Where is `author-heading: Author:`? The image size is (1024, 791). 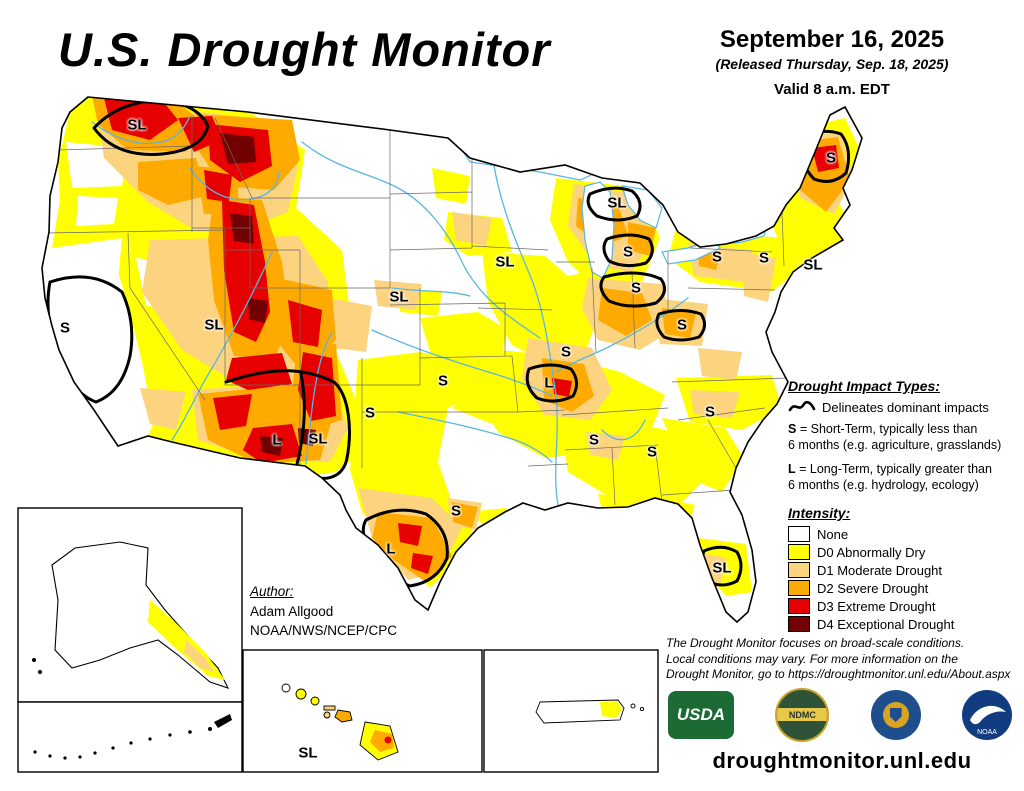 author-heading: Author: is located at coordinates (272, 591).